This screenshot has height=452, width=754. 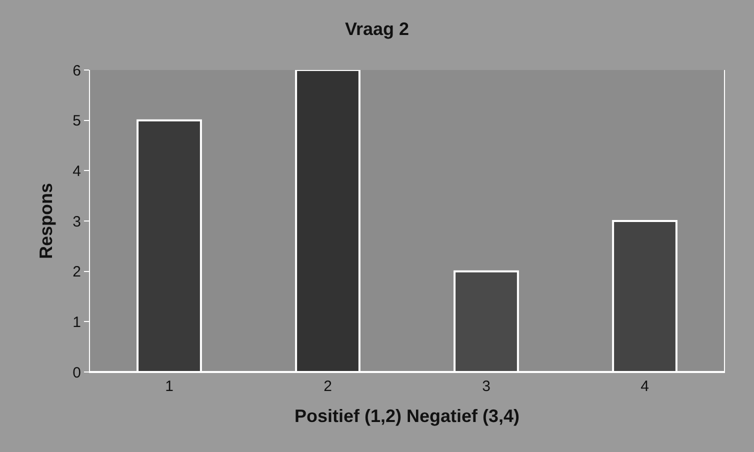 I want to click on x-tick-label: 3, so click(x=486, y=386).